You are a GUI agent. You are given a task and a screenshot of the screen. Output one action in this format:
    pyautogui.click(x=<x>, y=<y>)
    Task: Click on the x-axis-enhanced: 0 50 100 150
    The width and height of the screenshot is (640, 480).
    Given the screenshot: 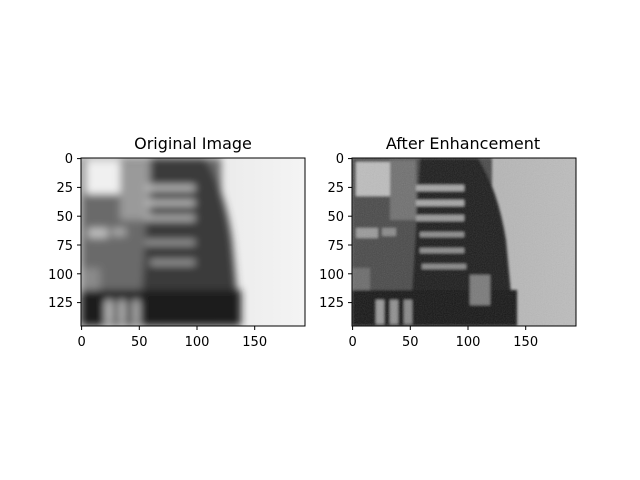 What is the action you would take?
    pyautogui.click(x=443, y=338)
    